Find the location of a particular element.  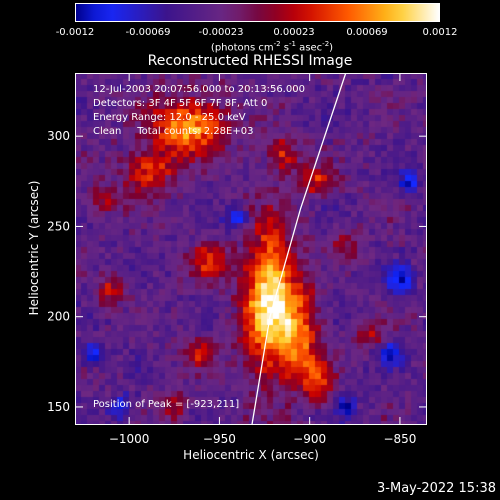

colorbar-tick-label: 0.0012 is located at coordinates (440, 32).